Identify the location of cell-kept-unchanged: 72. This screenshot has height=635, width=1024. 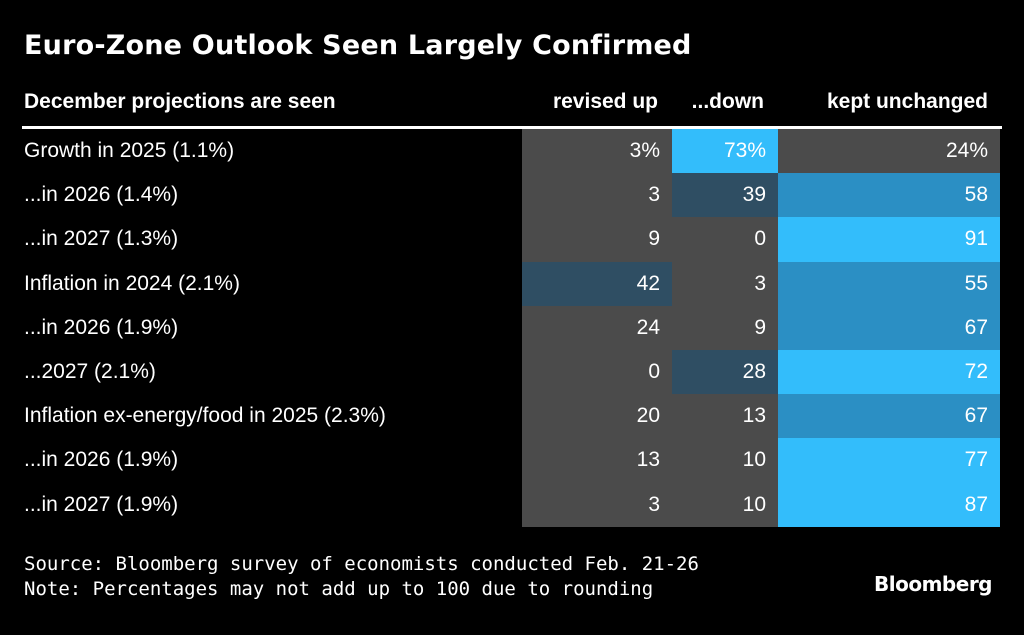
(889, 372).